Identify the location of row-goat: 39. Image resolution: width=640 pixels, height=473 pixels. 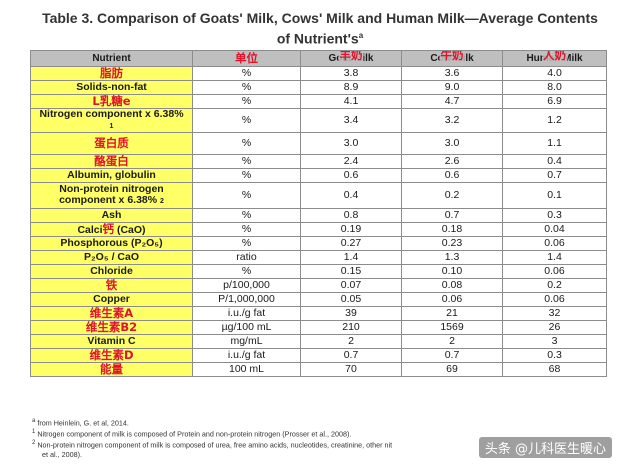
(351, 313).